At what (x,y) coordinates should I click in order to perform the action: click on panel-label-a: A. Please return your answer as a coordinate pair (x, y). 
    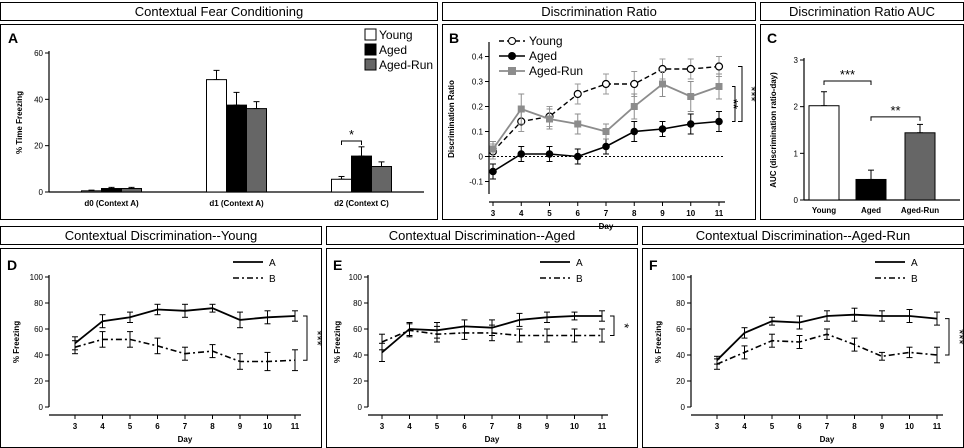
    Looking at the image, I should click on (13, 38).